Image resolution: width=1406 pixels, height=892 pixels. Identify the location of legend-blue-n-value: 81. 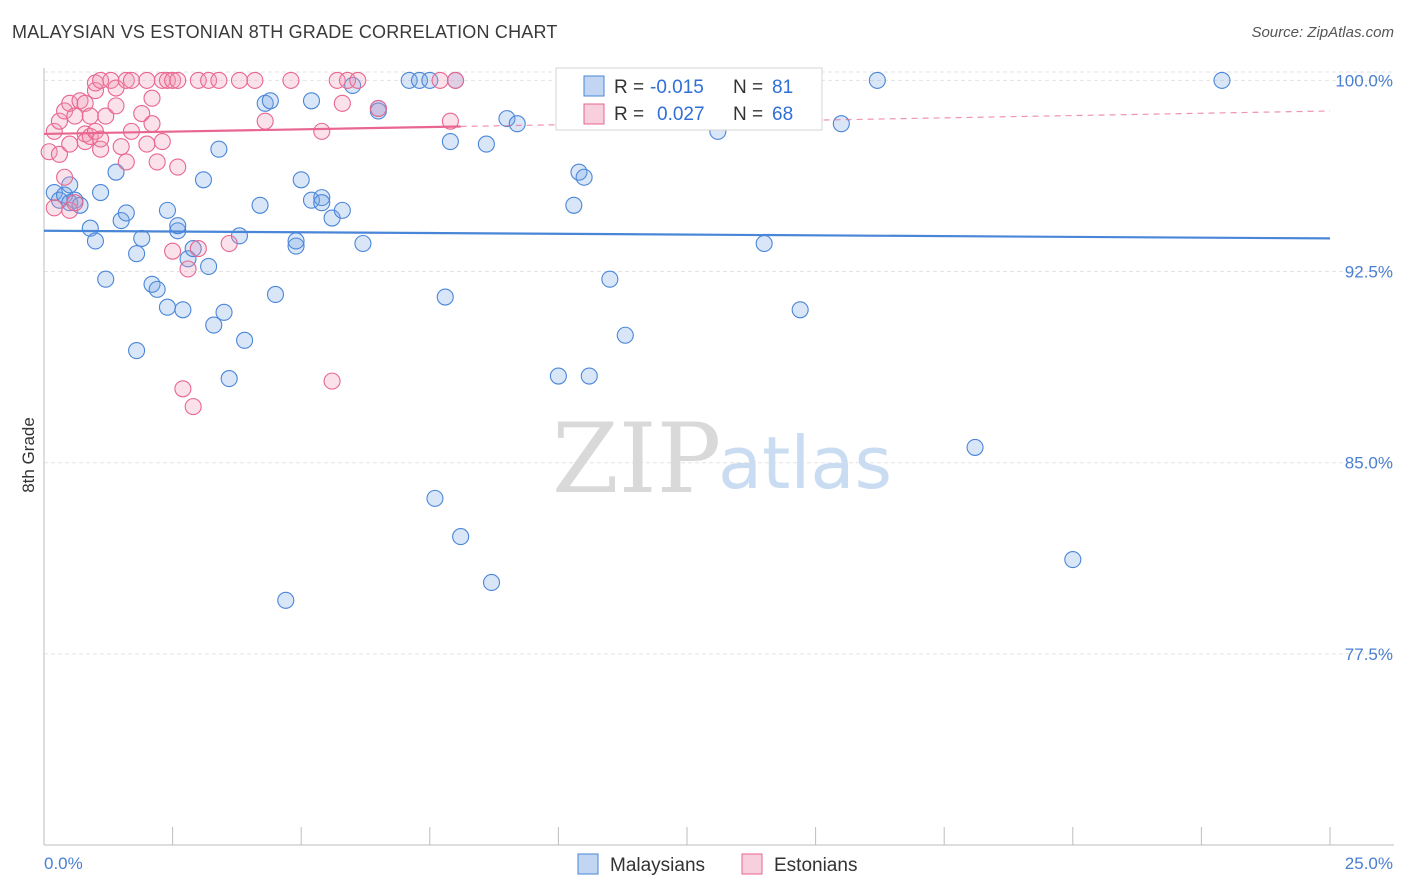
(782, 87).